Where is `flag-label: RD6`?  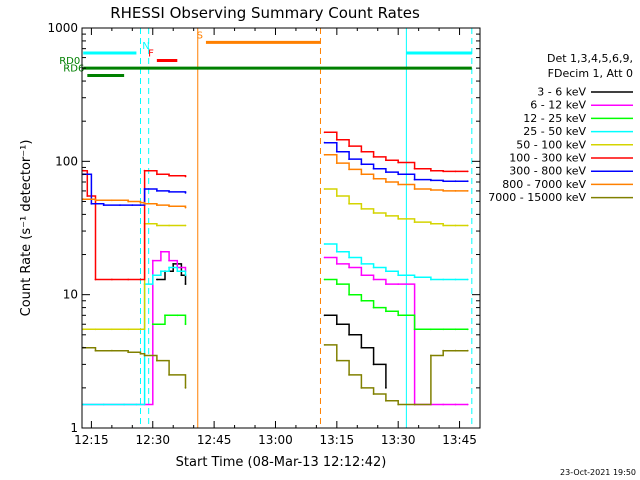 flag-label: RD6 is located at coordinates (73, 69).